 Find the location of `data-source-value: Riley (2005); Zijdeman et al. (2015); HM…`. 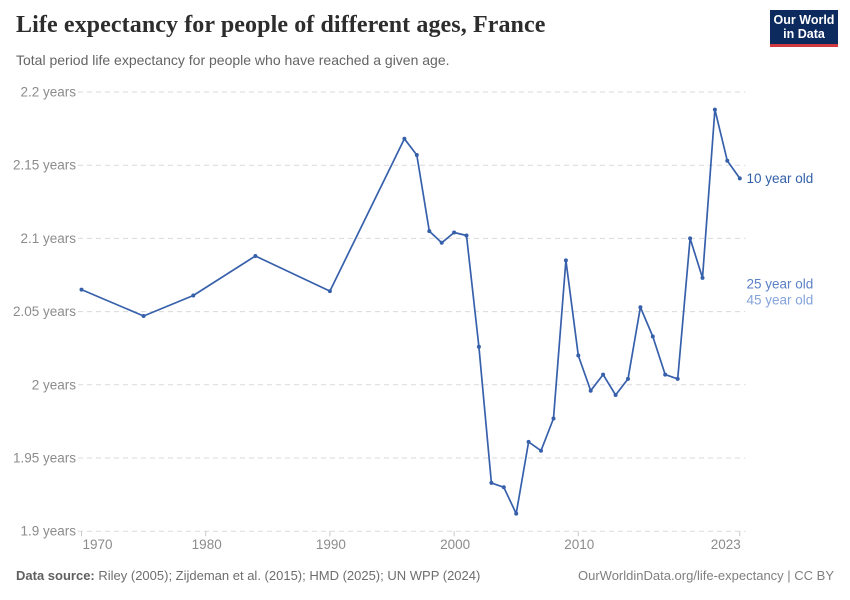

data-source-value: Riley (2005); Zijdeman et al. (2015); HM… is located at coordinates (287, 575).